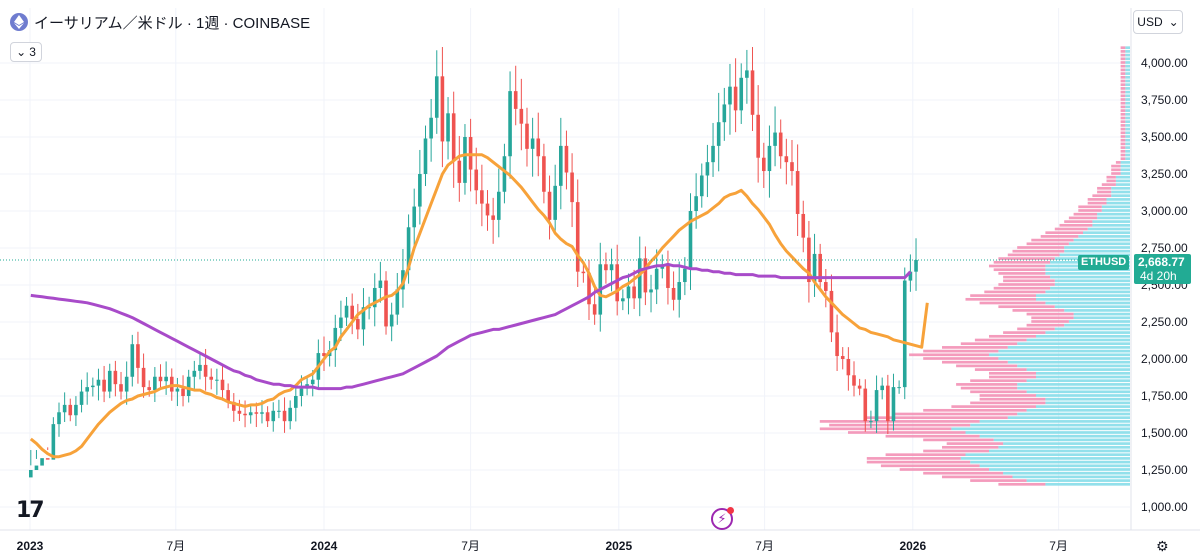 The height and width of the screenshot is (559, 1200). What do you see at coordinates (324, 546) in the screenshot?
I see `x-tick-label: 2024` at bounding box center [324, 546].